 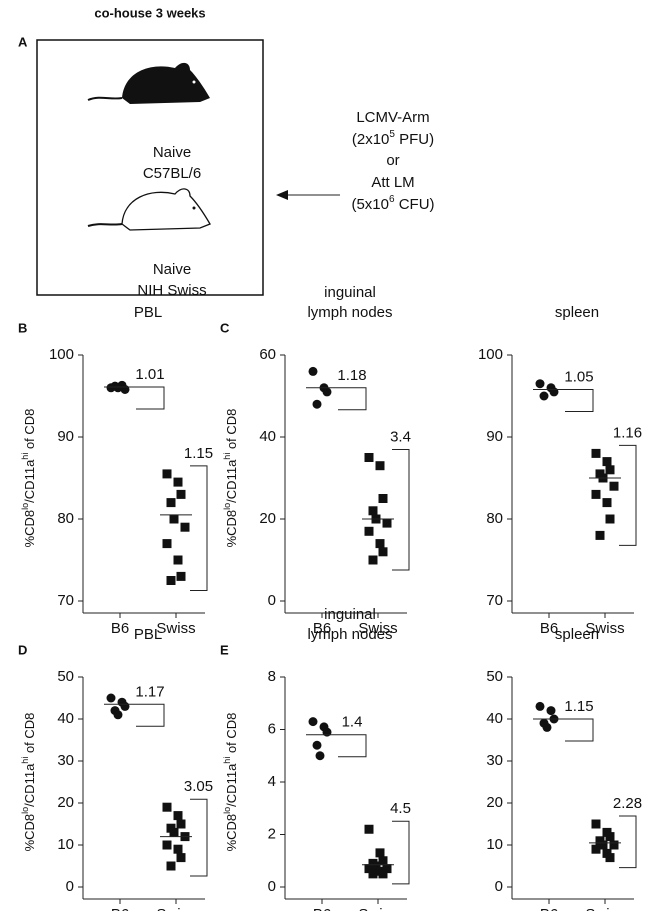 What do you see at coordinates (171, 290) in the screenshot?
I see `mouse-label: NIH Swiss` at bounding box center [171, 290].